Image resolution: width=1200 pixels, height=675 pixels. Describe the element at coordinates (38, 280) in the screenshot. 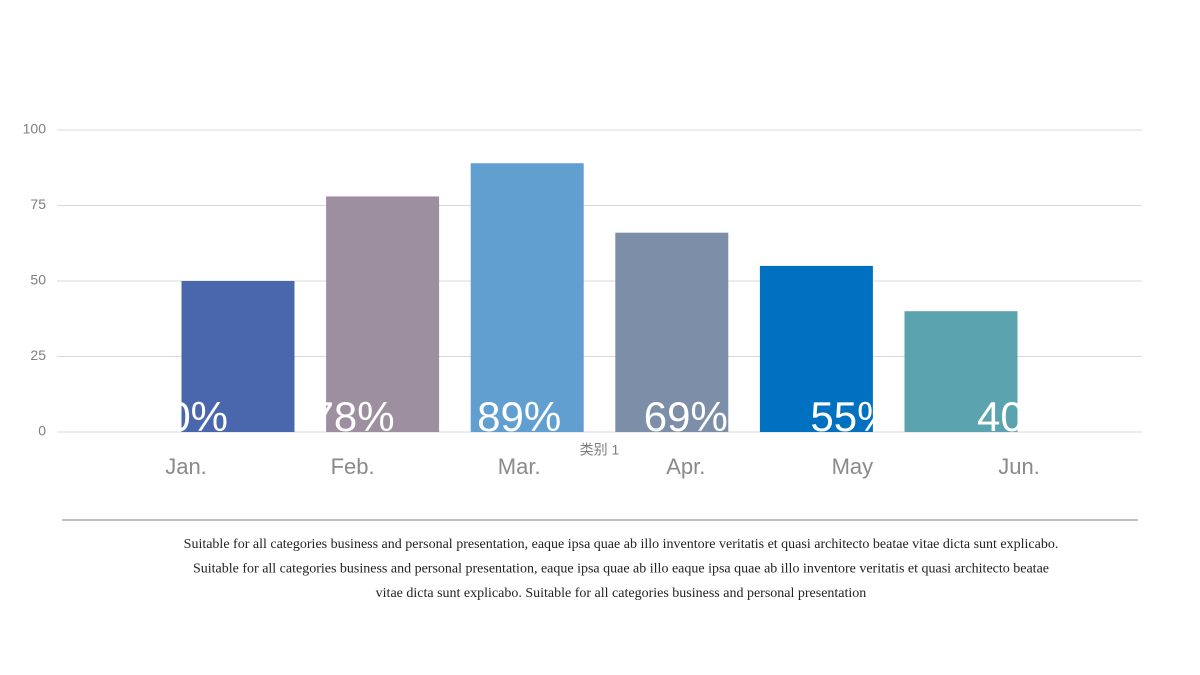

I see `y-tick-label: 50` at that location.